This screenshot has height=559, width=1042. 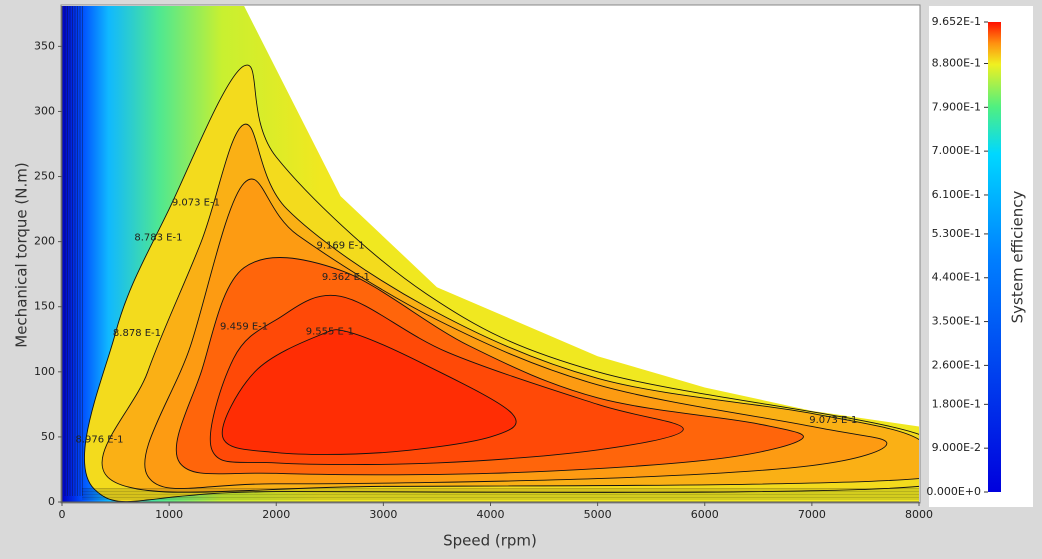 What do you see at coordinates (491, 514) in the screenshot?
I see `x-tick-label: 4000` at bounding box center [491, 514].